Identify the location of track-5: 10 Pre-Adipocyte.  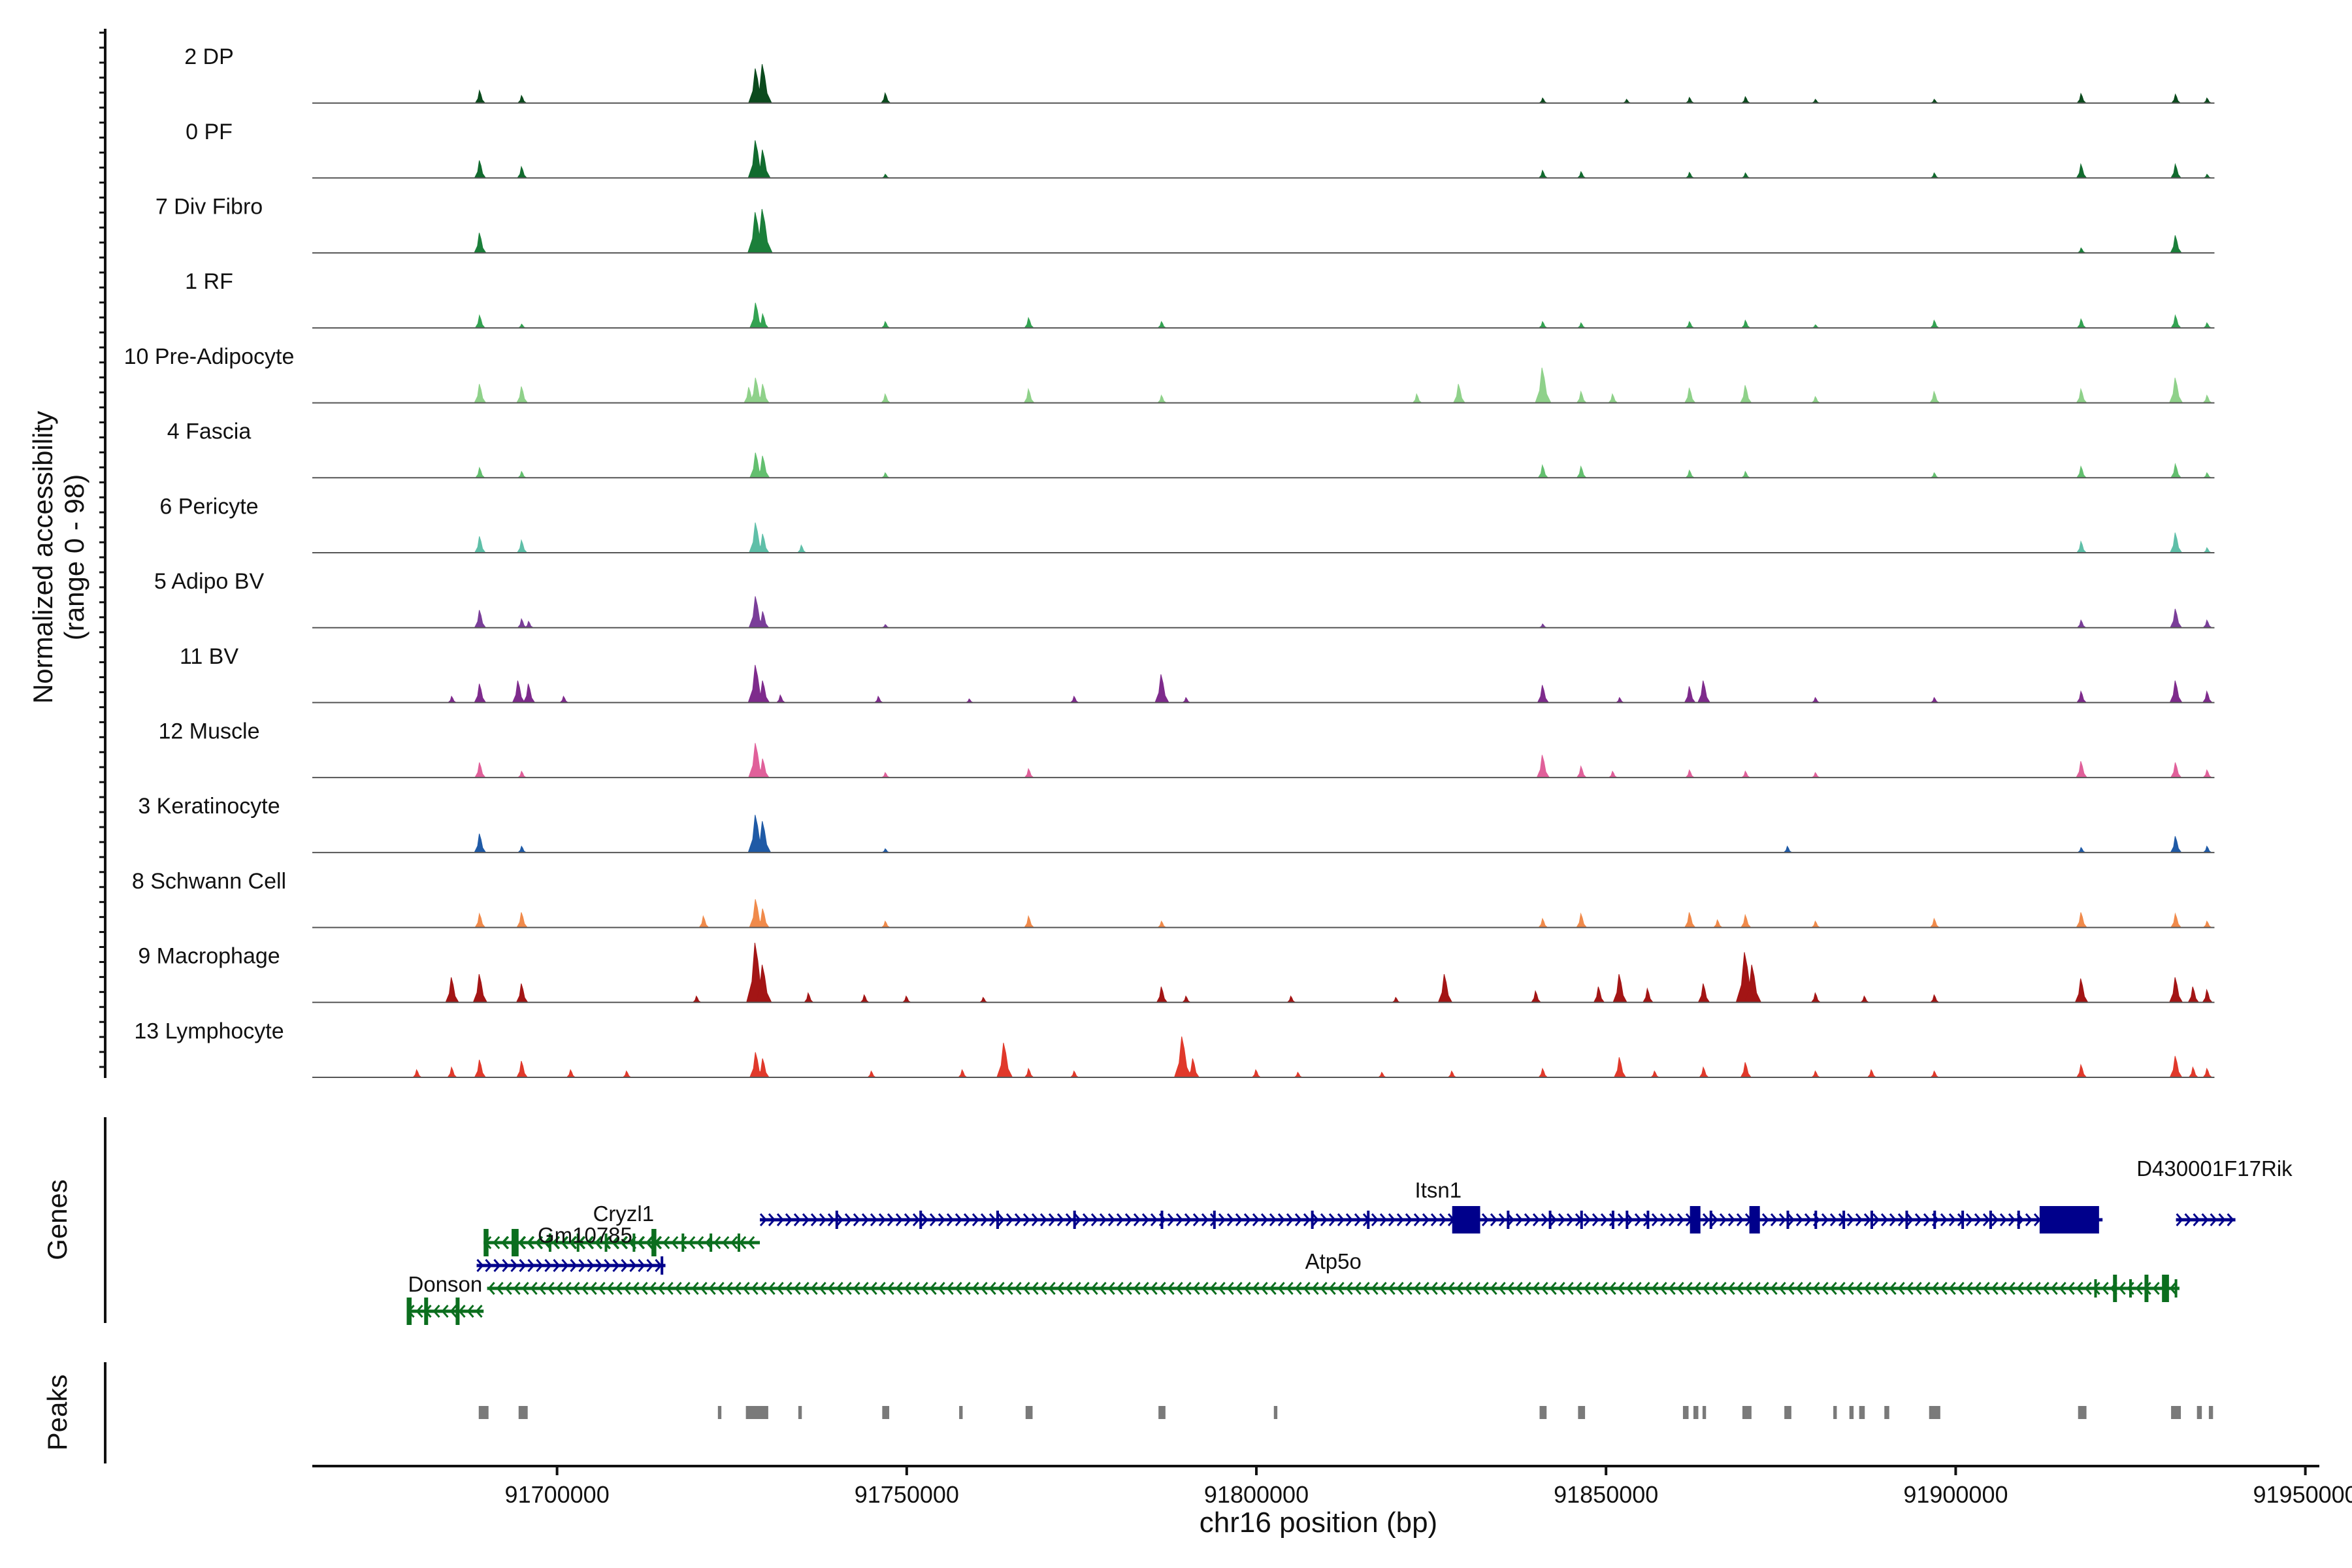
(1169, 374).